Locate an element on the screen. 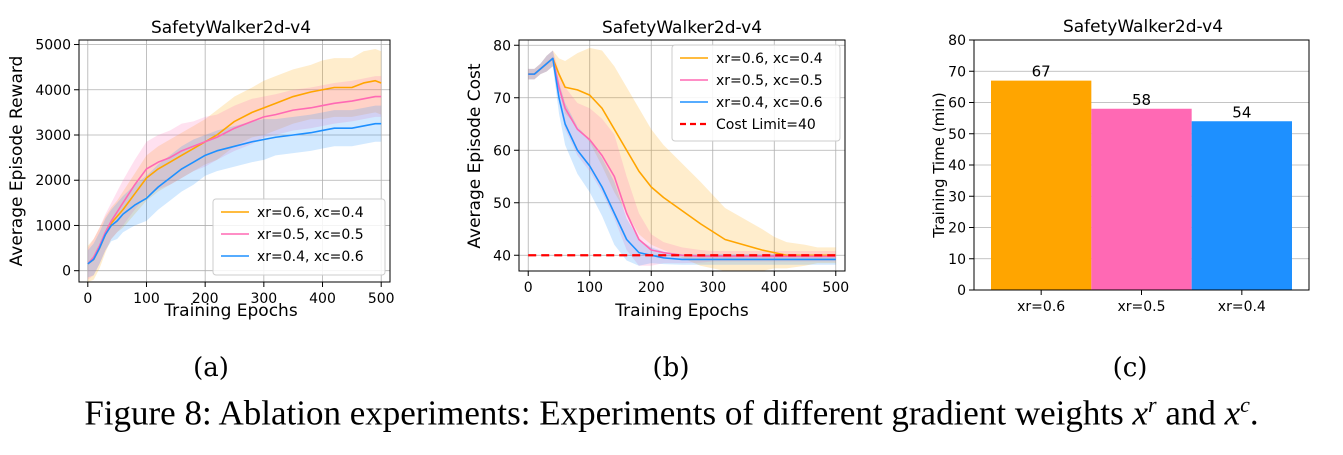  caption-end: . is located at coordinates (1254, 413).